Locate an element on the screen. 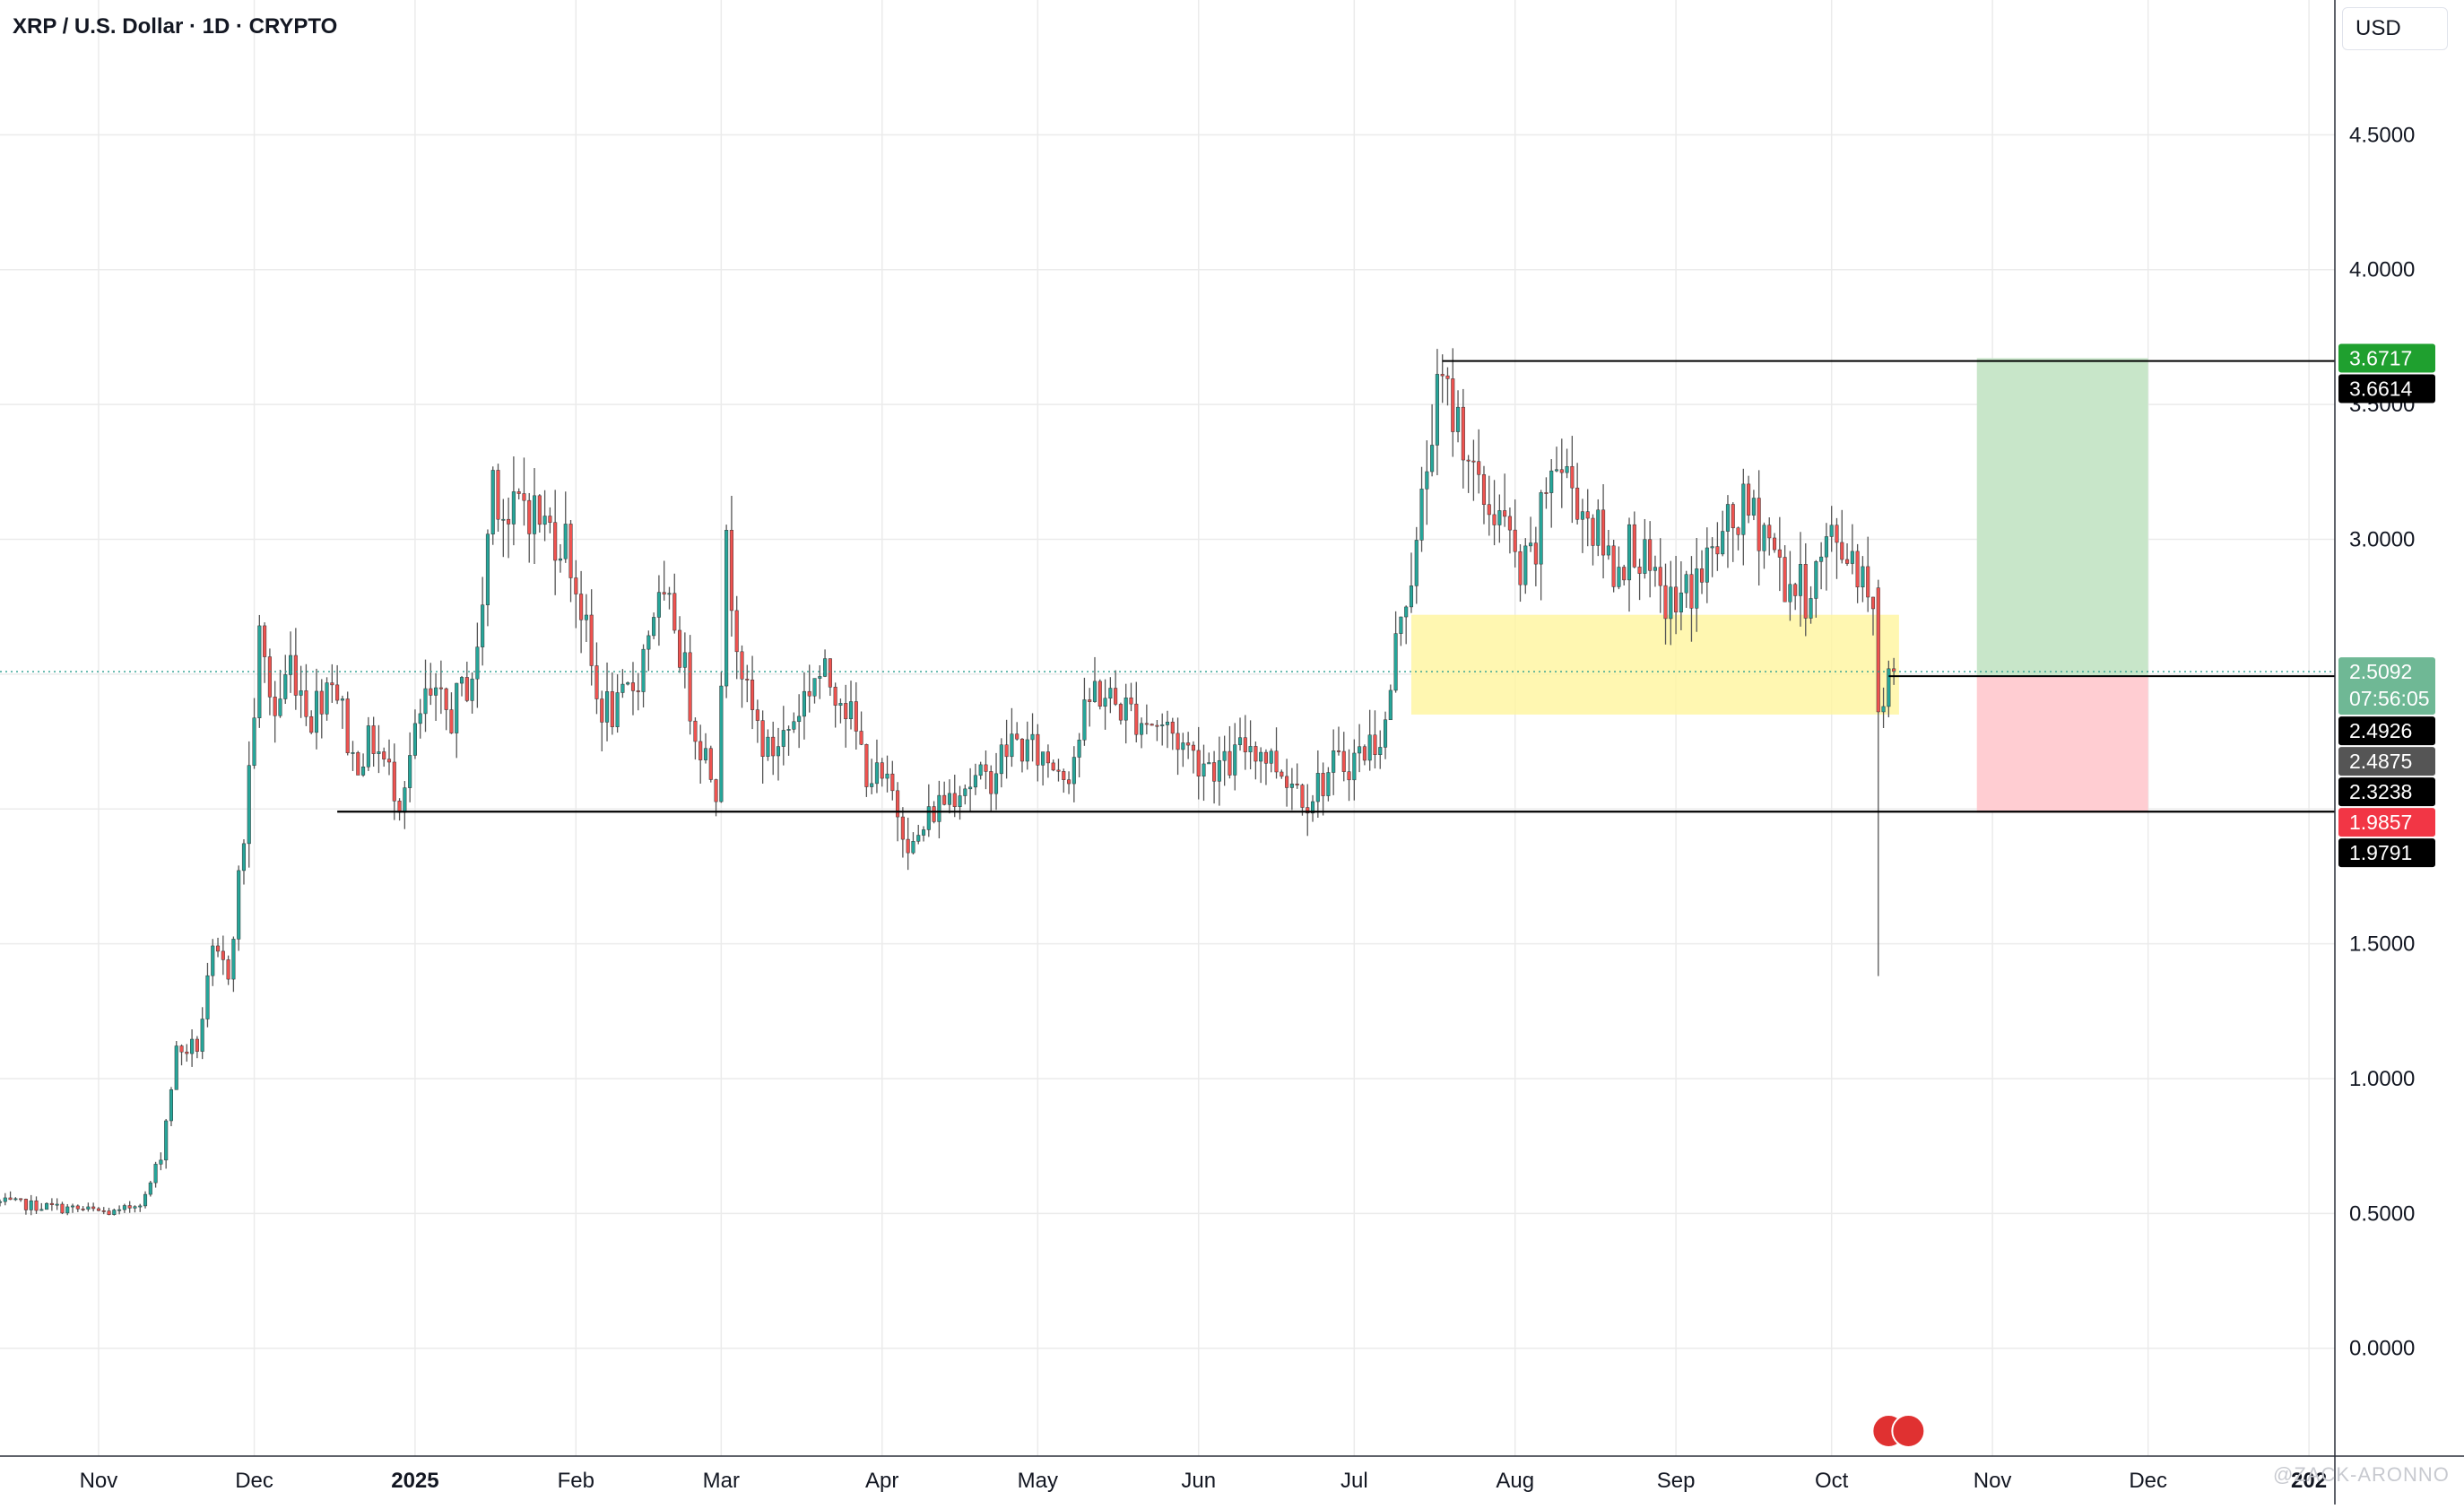  x-tick-label: Mar is located at coordinates (721, 1481).